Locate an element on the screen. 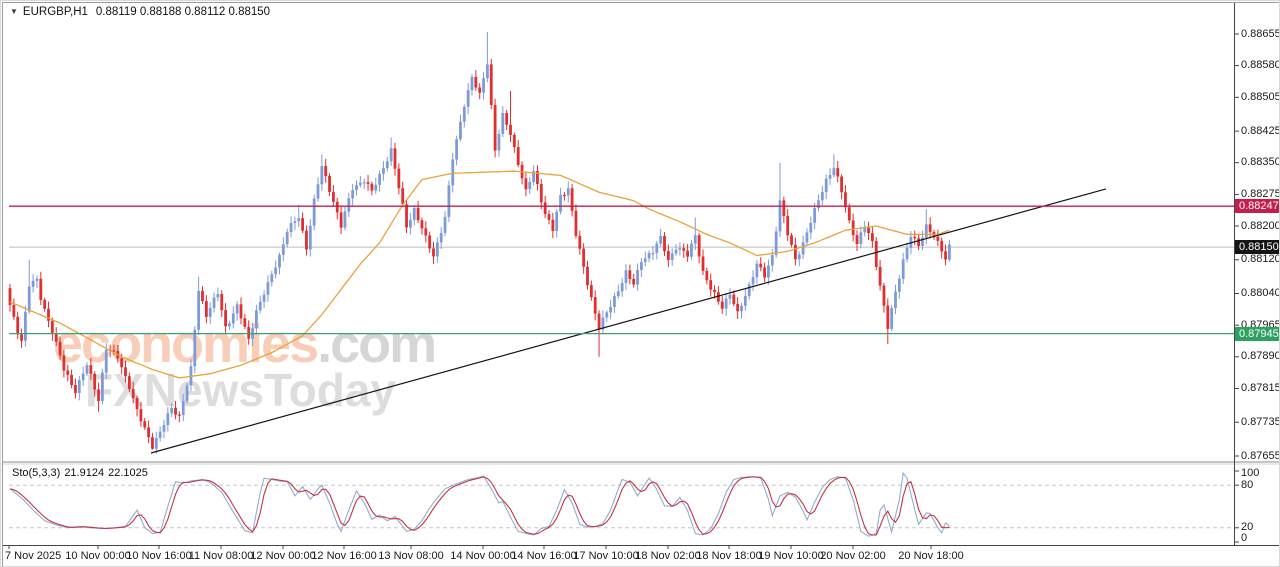 This screenshot has width=1280, height=567. watermark: economies.com FXNewsToday is located at coordinates (245, 363).